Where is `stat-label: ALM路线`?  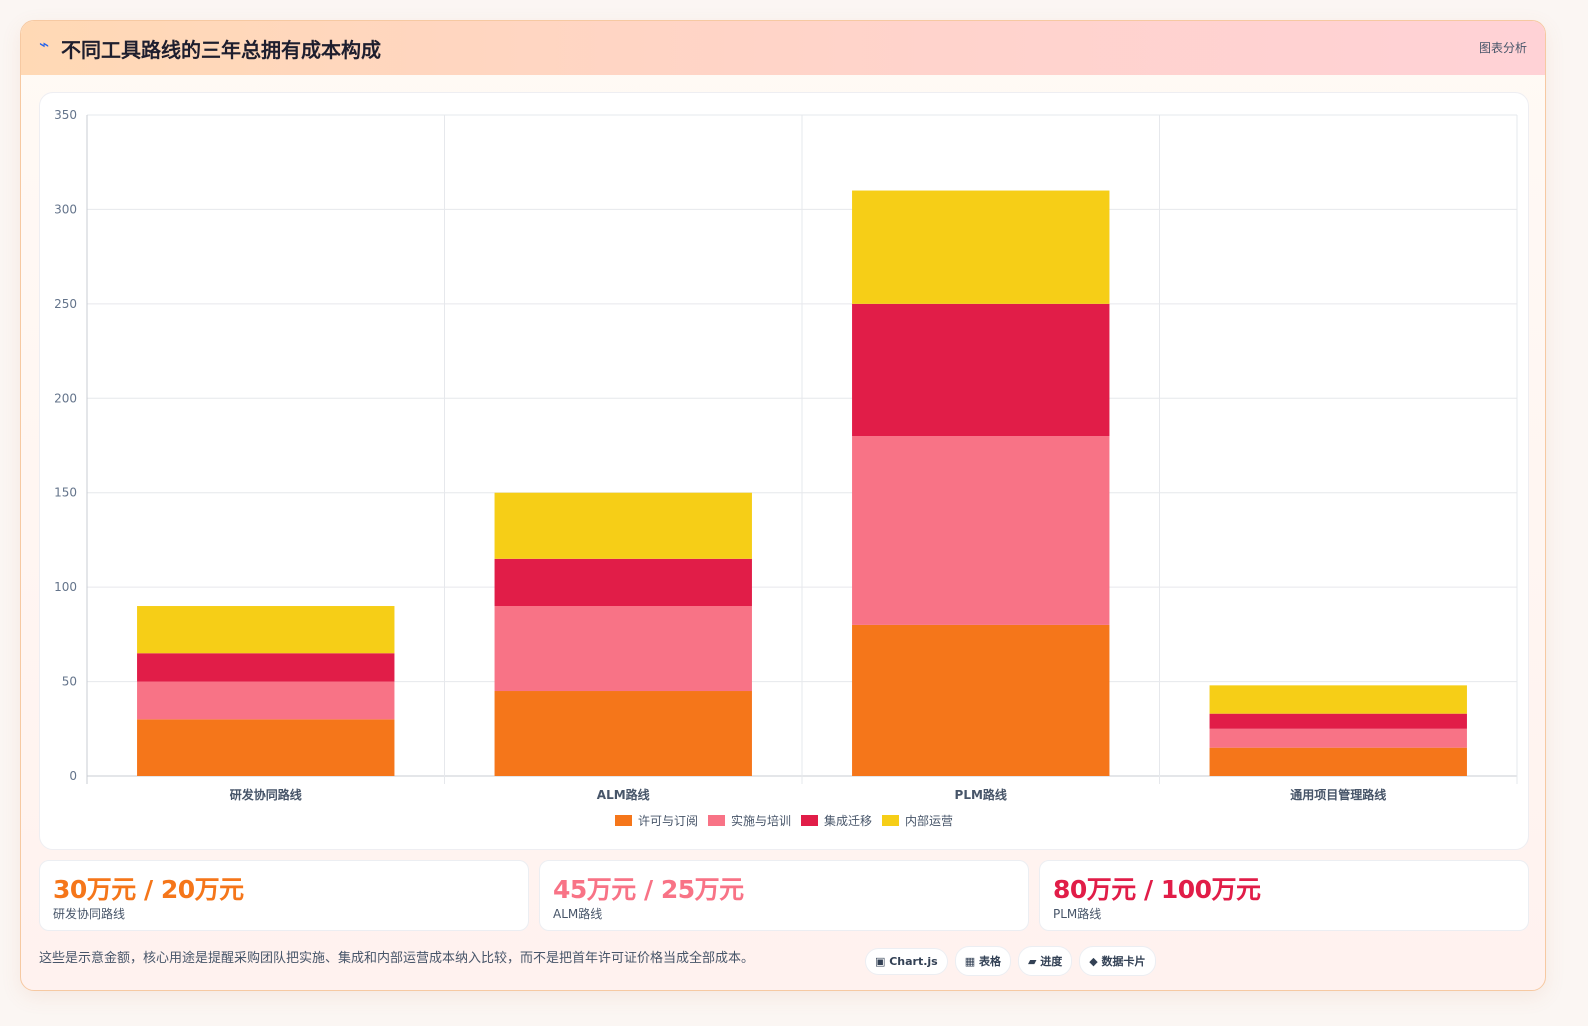
stat-label: ALM路线 is located at coordinates (578, 914).